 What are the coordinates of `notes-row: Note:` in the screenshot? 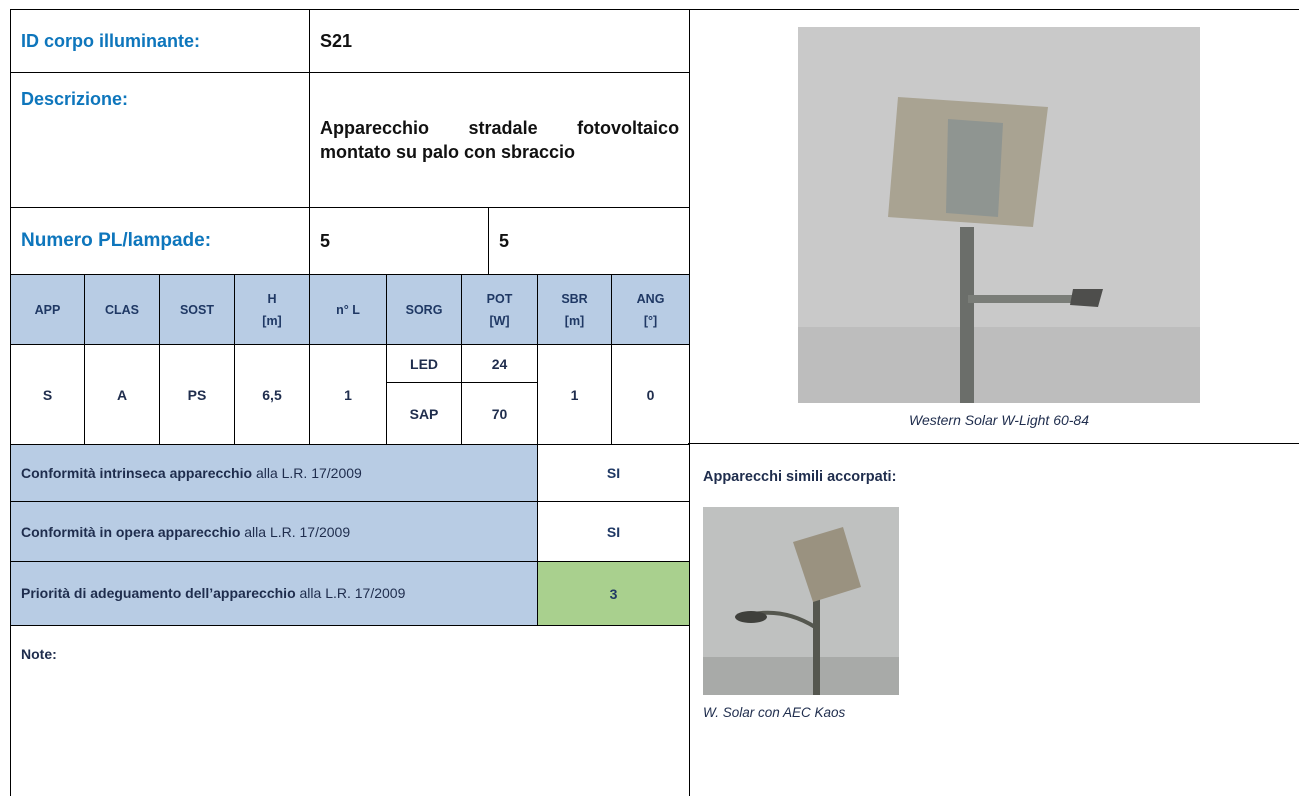 It's located at (350, 710).